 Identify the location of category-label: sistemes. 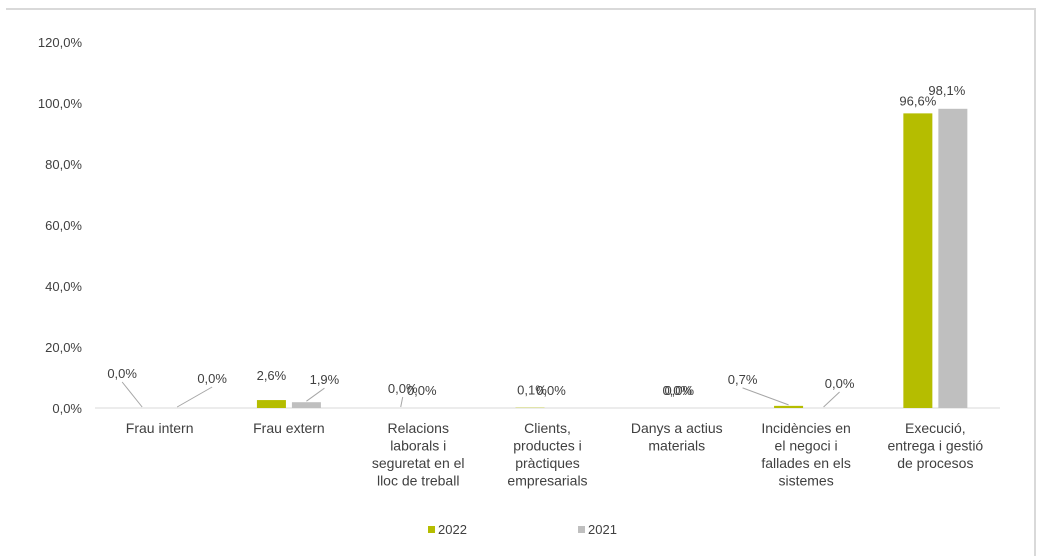
(805, 481).